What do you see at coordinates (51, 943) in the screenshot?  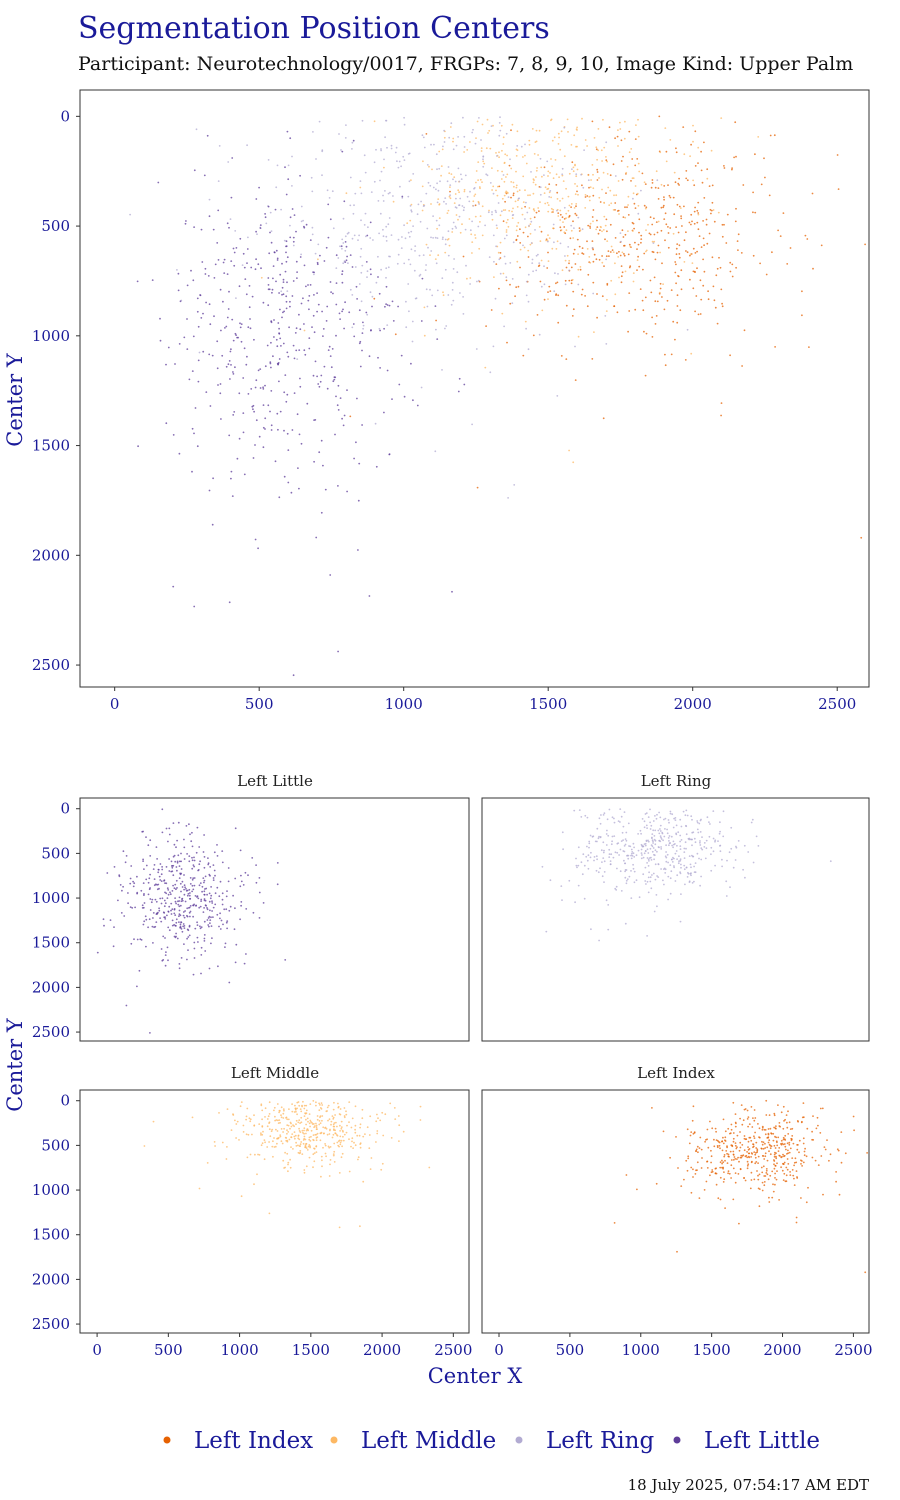 I see `facet-y-tick-label: 1500` at bounding box center [51, 943].